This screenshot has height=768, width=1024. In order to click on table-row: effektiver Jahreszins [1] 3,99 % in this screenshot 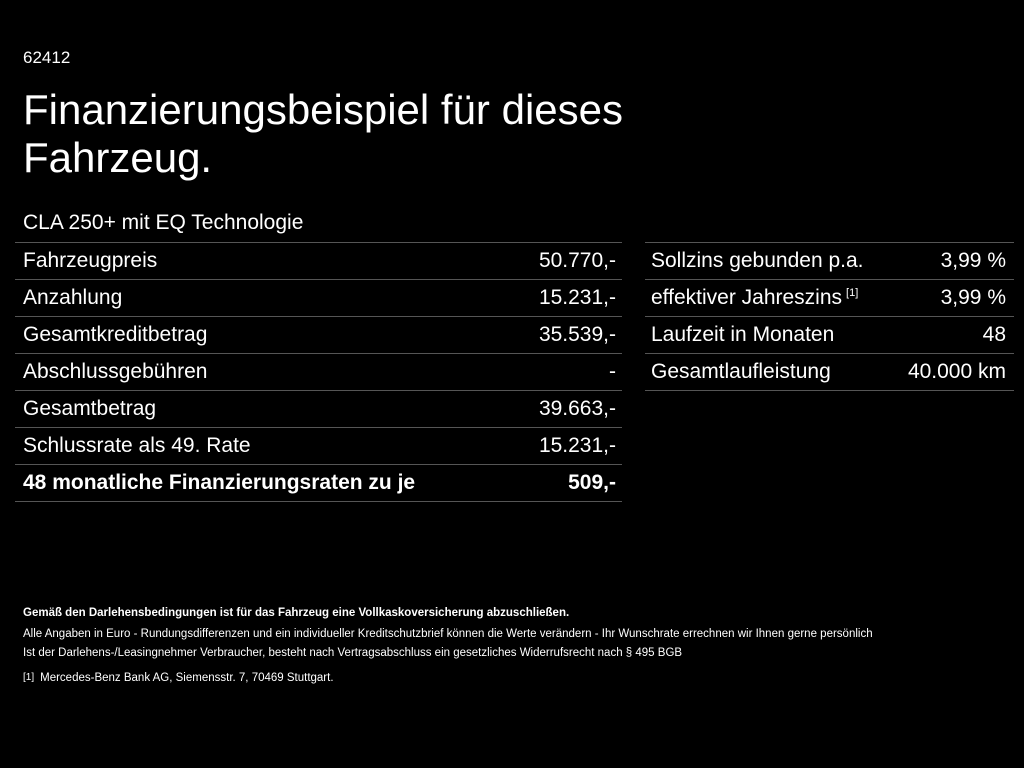, I will do `click(829, 298)`.